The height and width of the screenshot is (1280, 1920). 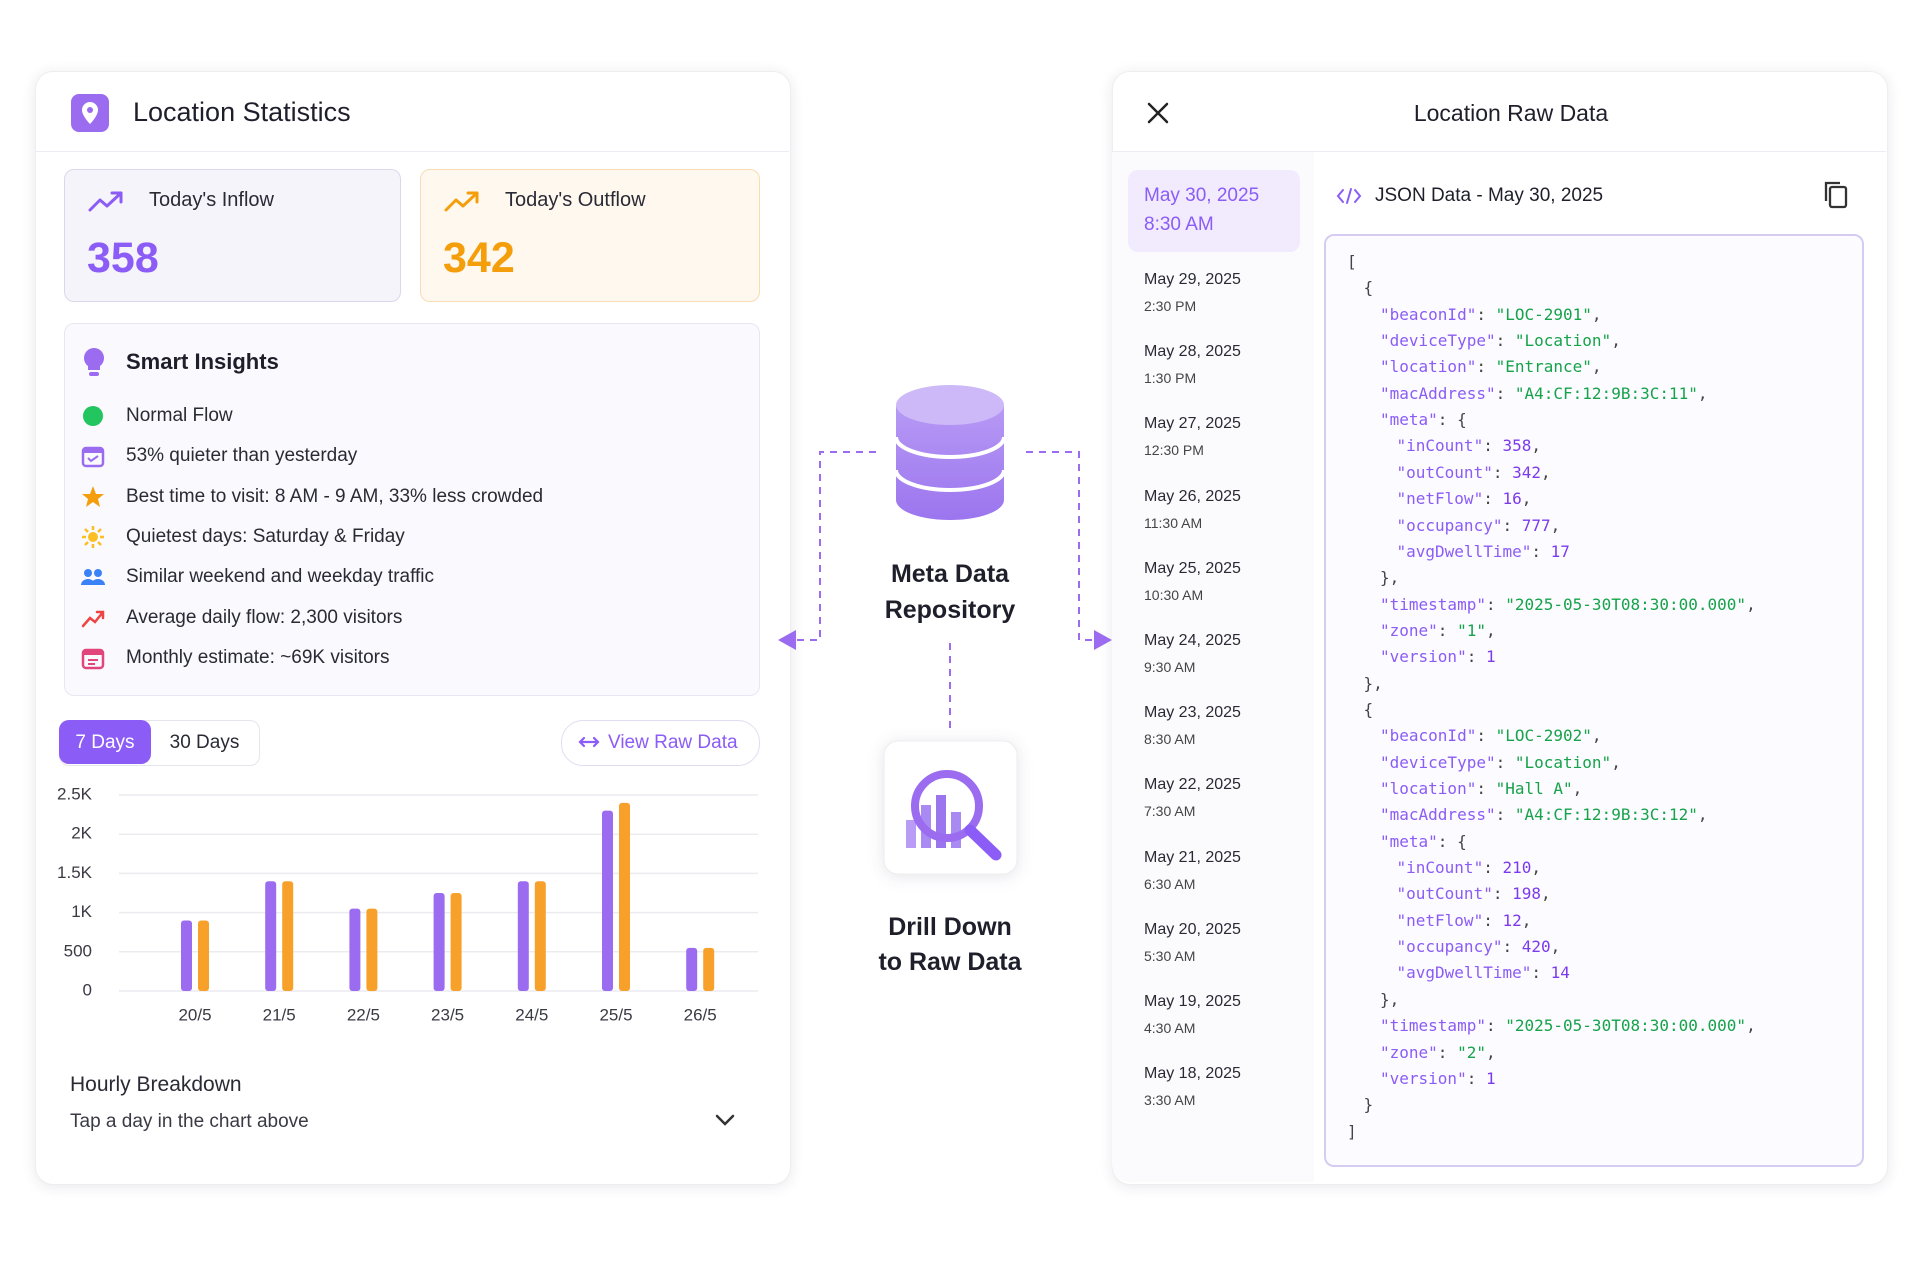 What do you see at coordinates (1483, 972) in the screenshot?
I see `code-line: "avgDwellTime": 14` at bounding box center [1483, 972].